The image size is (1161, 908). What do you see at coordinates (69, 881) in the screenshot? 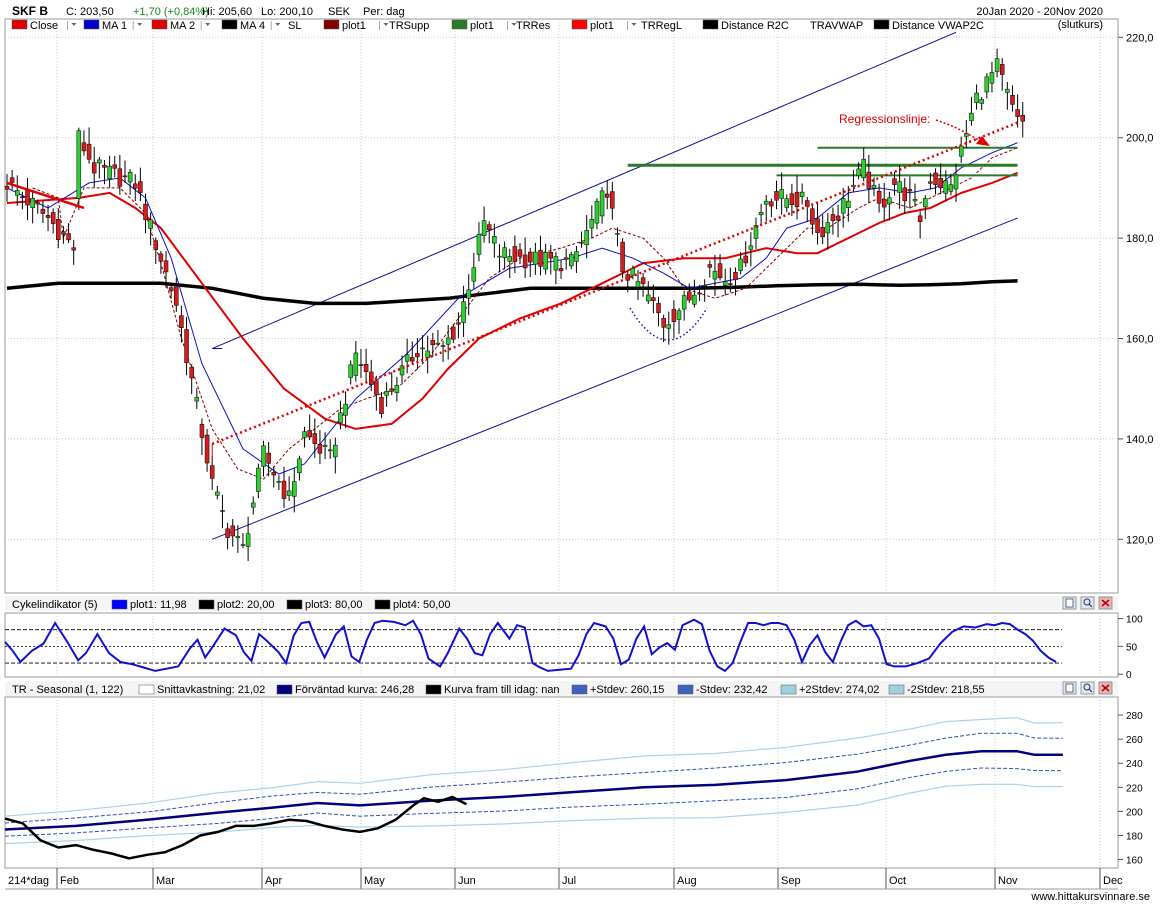
I see `month-label: Feb` at bounding box center [69, 881].